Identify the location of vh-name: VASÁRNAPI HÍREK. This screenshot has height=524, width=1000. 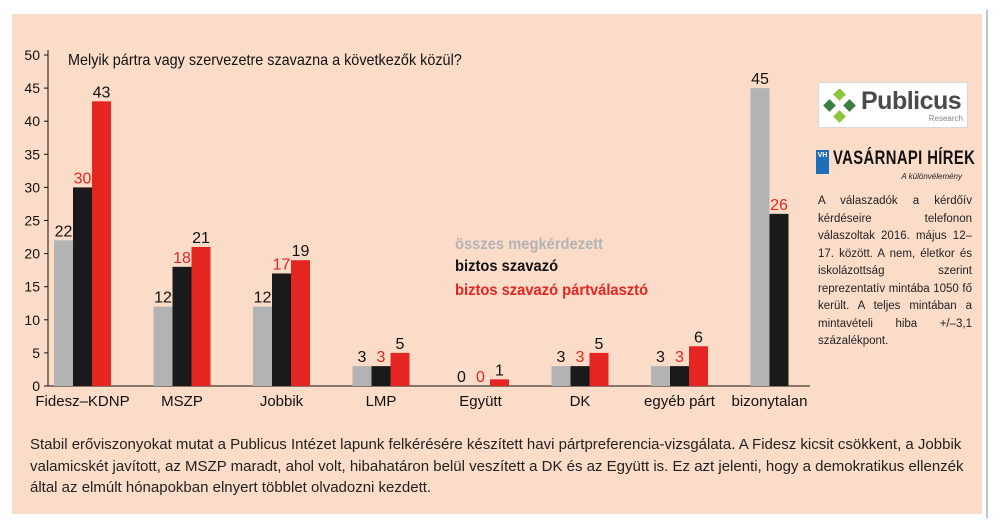
(904, 158).